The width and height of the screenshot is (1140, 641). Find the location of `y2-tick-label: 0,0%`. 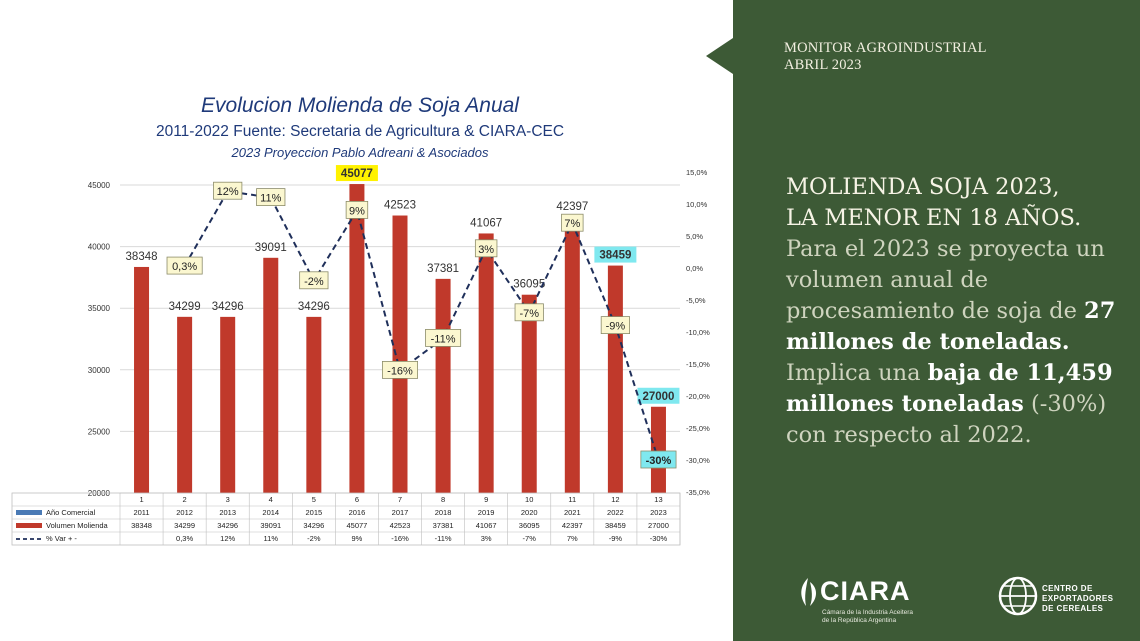

y2-tick-label: 0,0% is located at coordinates (694, 268).